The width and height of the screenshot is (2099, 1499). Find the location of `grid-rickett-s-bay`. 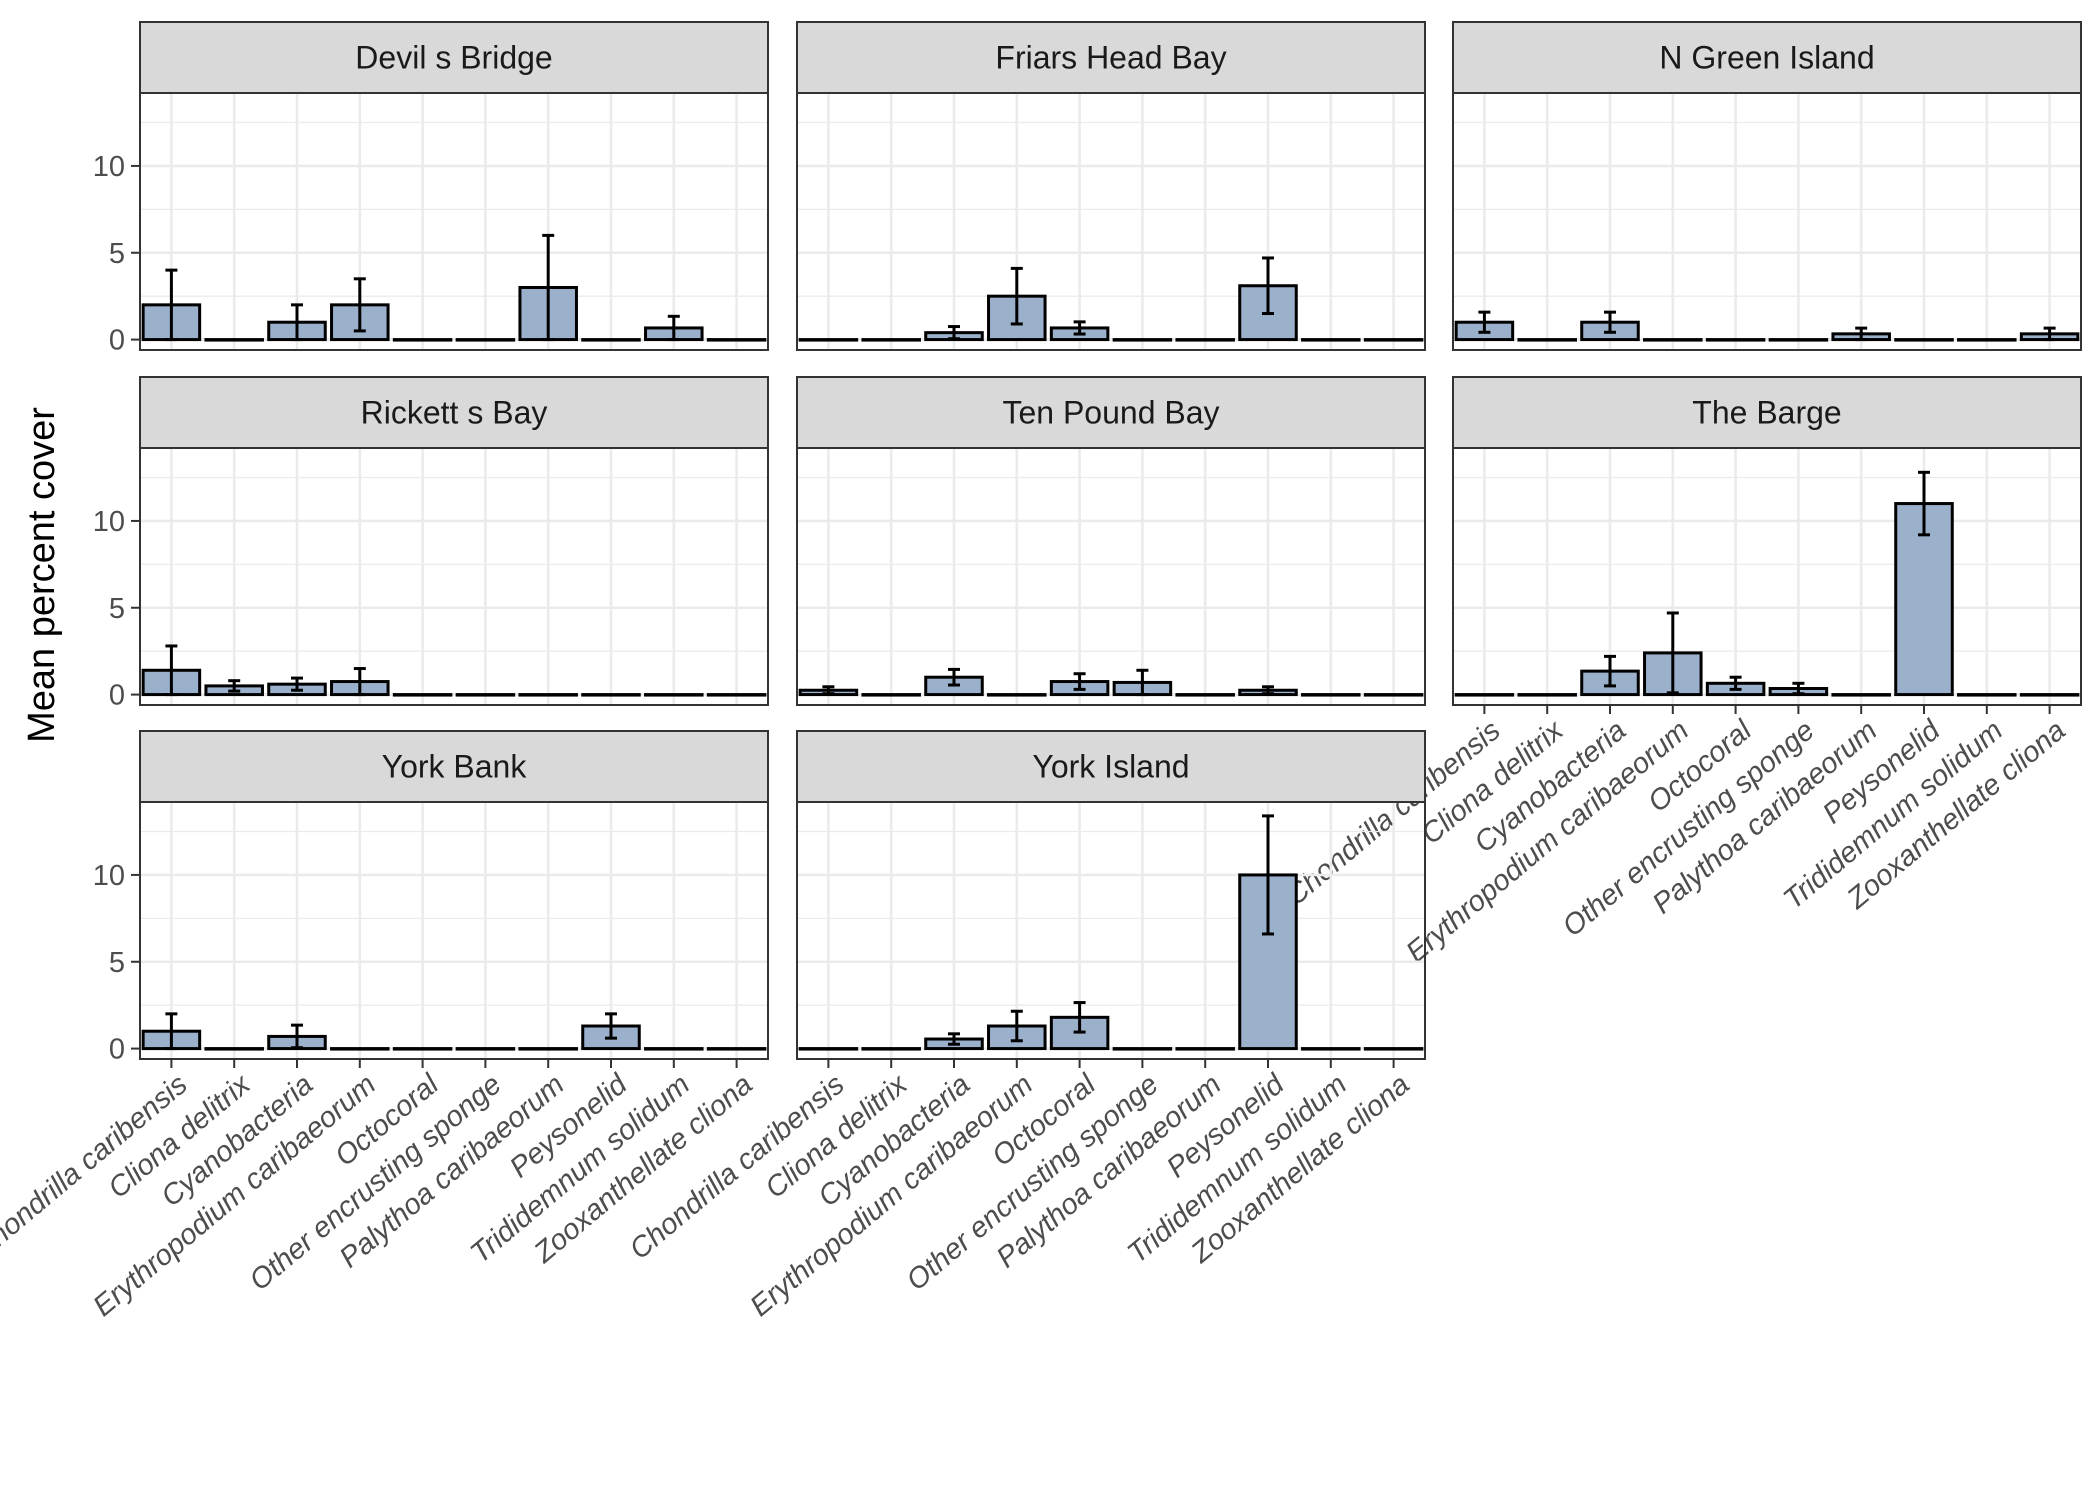

grid-rickett-s-bay is located at coordinates (454, 576).